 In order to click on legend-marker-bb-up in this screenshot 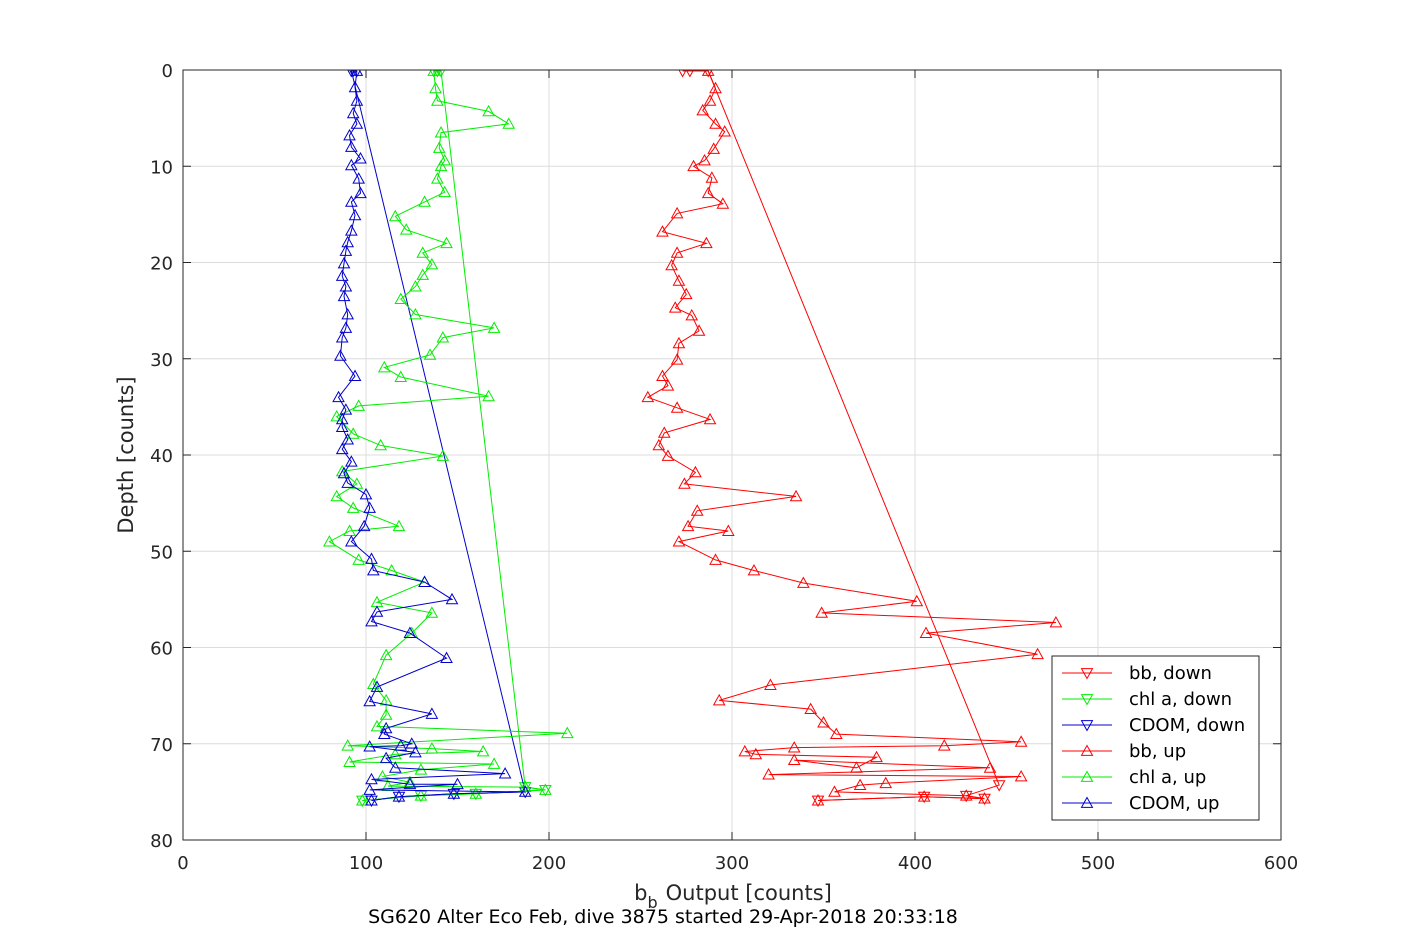, I will do `click(1087, 750)`.